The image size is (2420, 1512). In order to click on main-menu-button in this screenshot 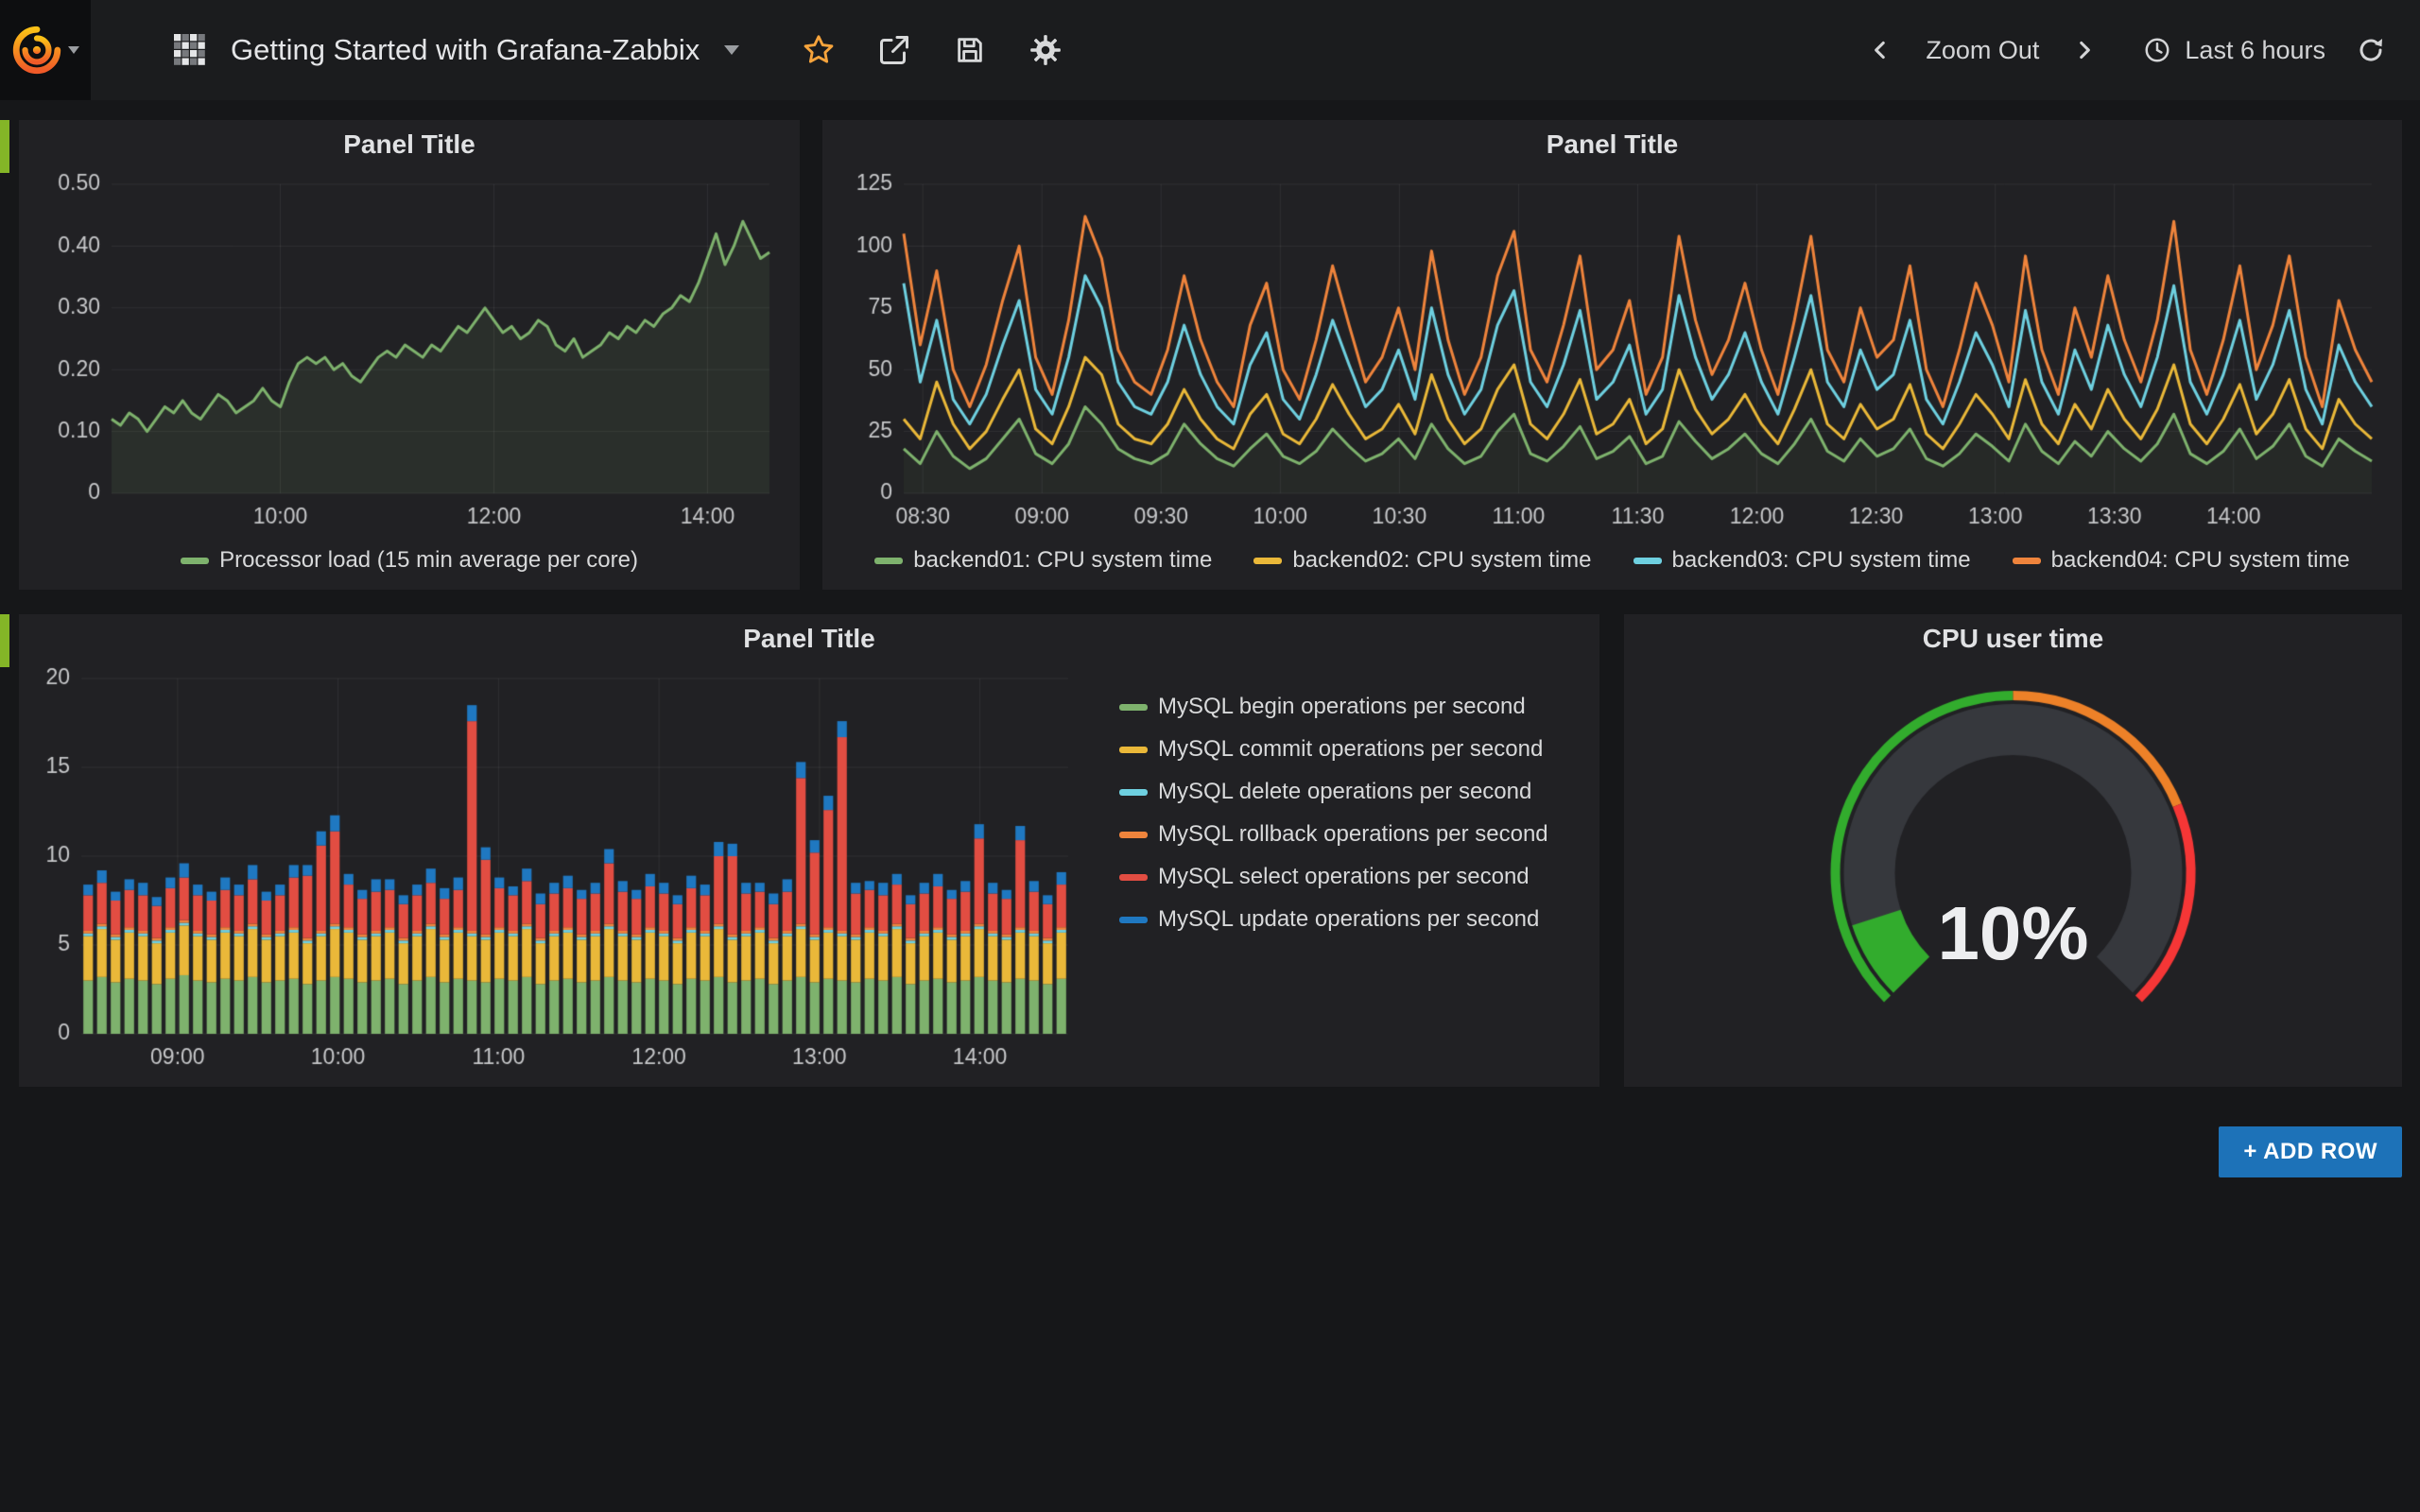, I will do `click(45, 50)`.